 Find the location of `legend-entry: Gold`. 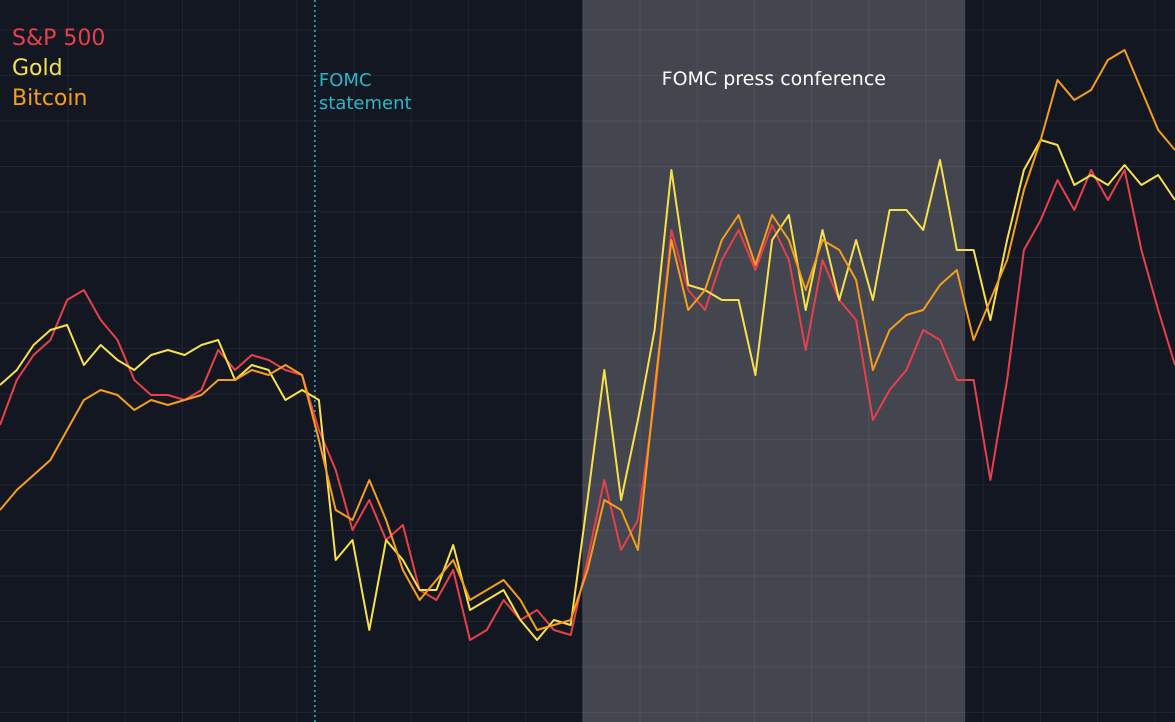

legend-entry: Gold is located at coordinates (37, 68).